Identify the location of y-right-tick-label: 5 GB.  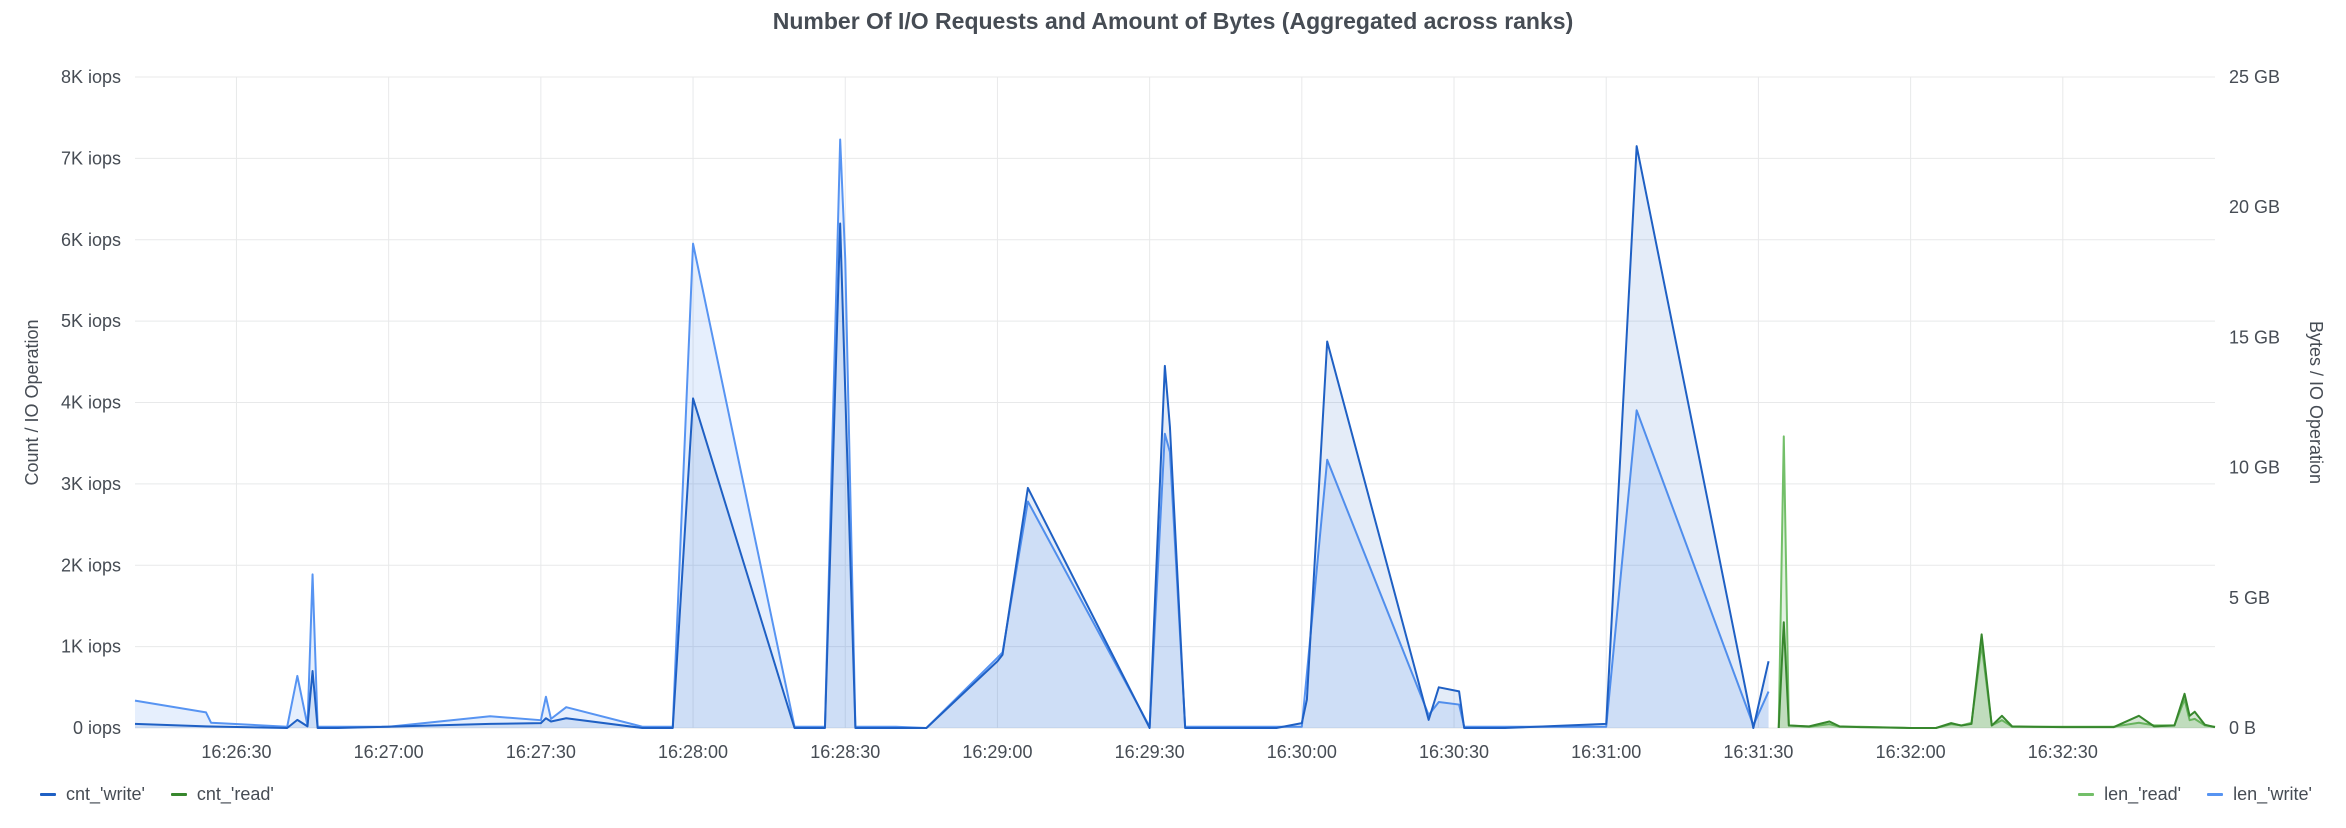
(2249, 598).